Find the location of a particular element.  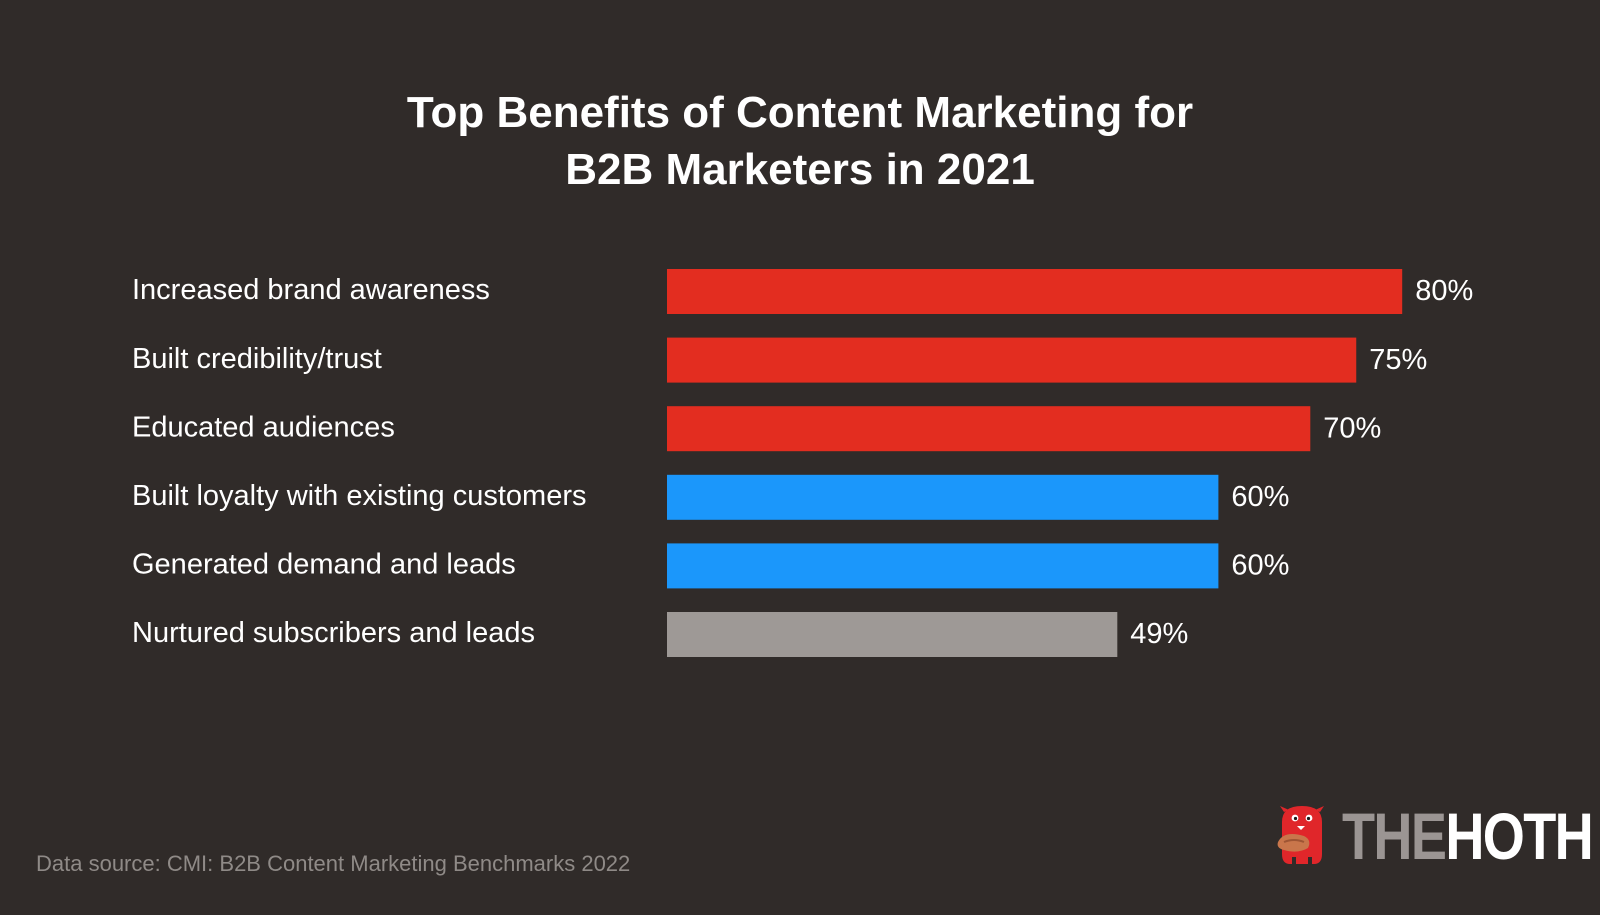

category-label: Nurtured subscribers and leads is located at coordinates (333, 633).